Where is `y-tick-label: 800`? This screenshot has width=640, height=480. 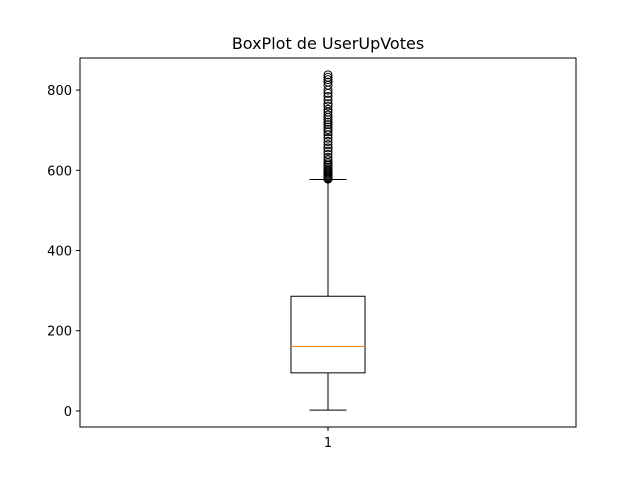 y-tick-label: 800 is located at coordinates (59, 91).